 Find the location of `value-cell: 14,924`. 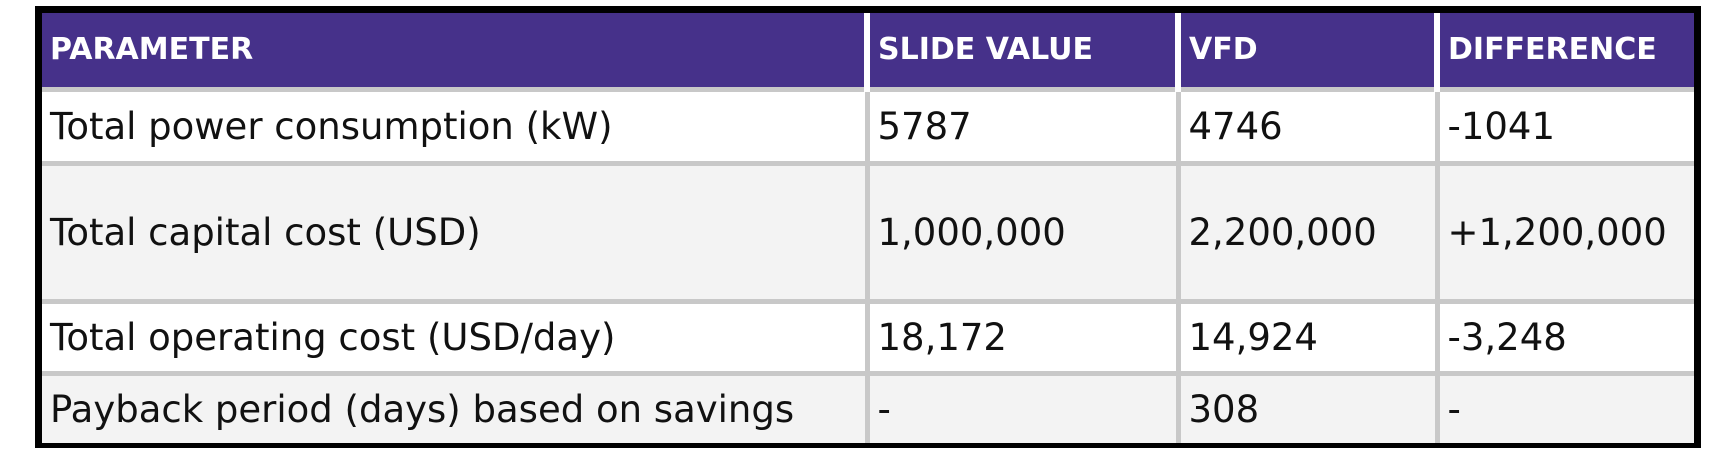

value-cell: 14,924 is located at coordinates (1307, 337).